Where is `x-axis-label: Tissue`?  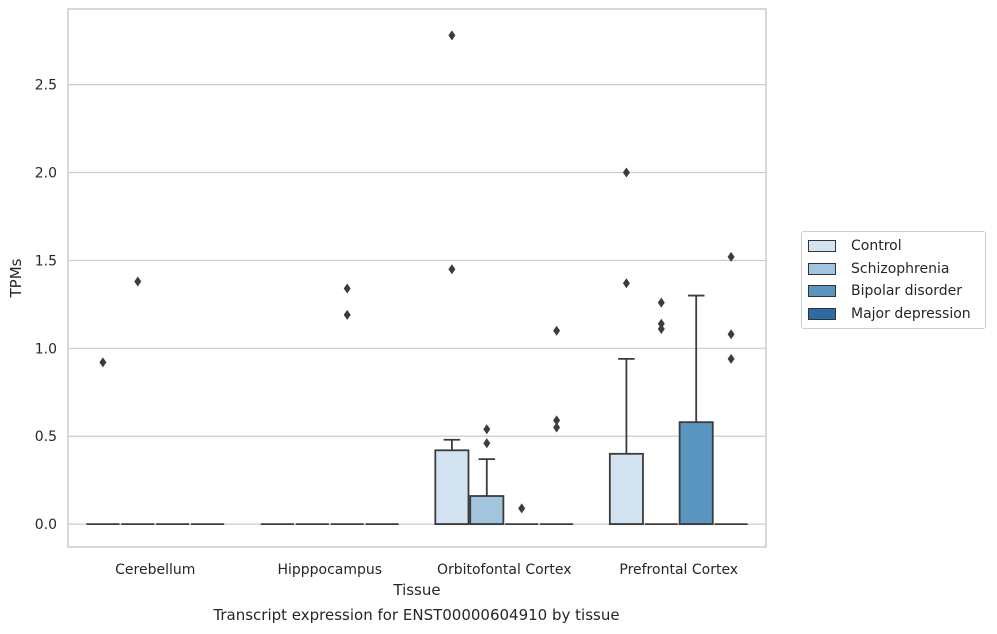 x-axis-label: Tissue is located at coordinates (416, 590).